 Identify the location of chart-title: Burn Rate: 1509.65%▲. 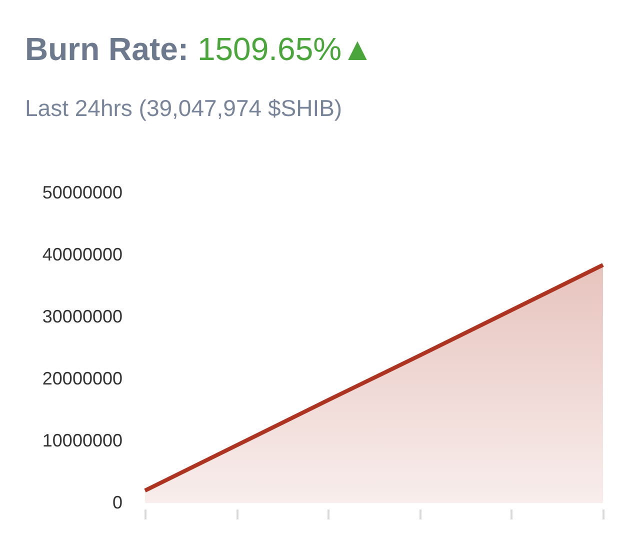
(199, 49).